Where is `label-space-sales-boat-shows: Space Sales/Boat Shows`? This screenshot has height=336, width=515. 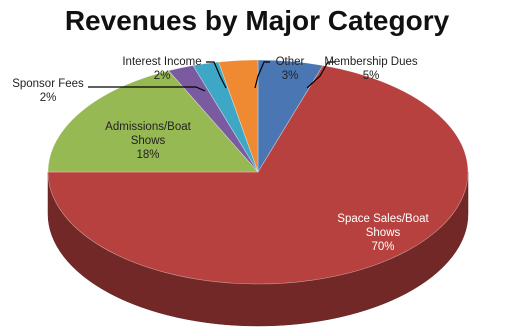
label-space-sales-boat-shows: Space Sales/Boat Shows is located at coordinates (383, 226).